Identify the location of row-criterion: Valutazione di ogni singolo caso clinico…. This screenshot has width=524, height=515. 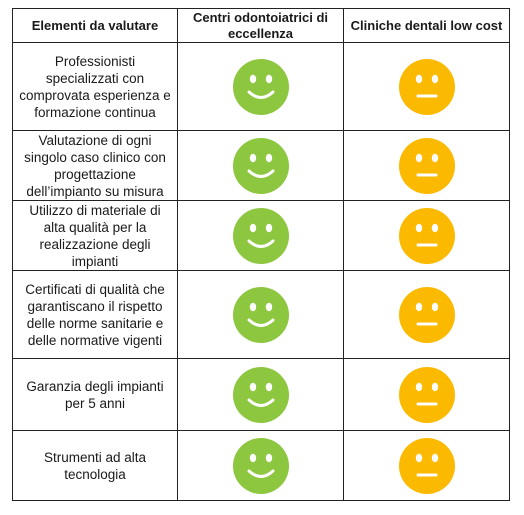
(95, 165).